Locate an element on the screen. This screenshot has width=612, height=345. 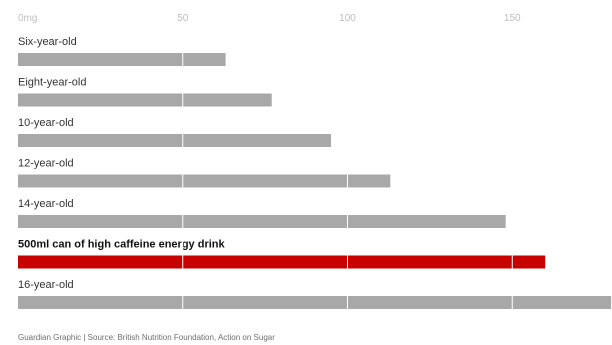
category-label: 12-year-old is located at coordinates (46, 164).